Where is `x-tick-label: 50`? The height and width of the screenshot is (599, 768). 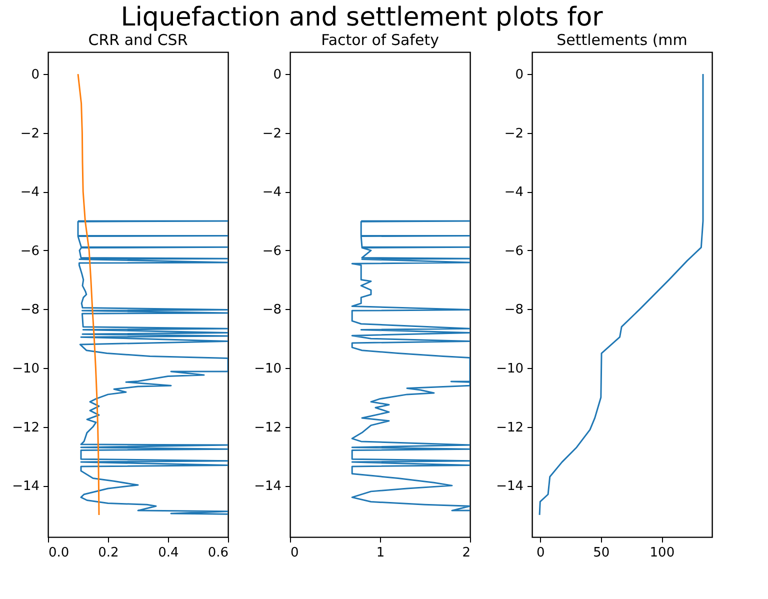 x-tick-label: 50 is located at coordinates (601, 553).